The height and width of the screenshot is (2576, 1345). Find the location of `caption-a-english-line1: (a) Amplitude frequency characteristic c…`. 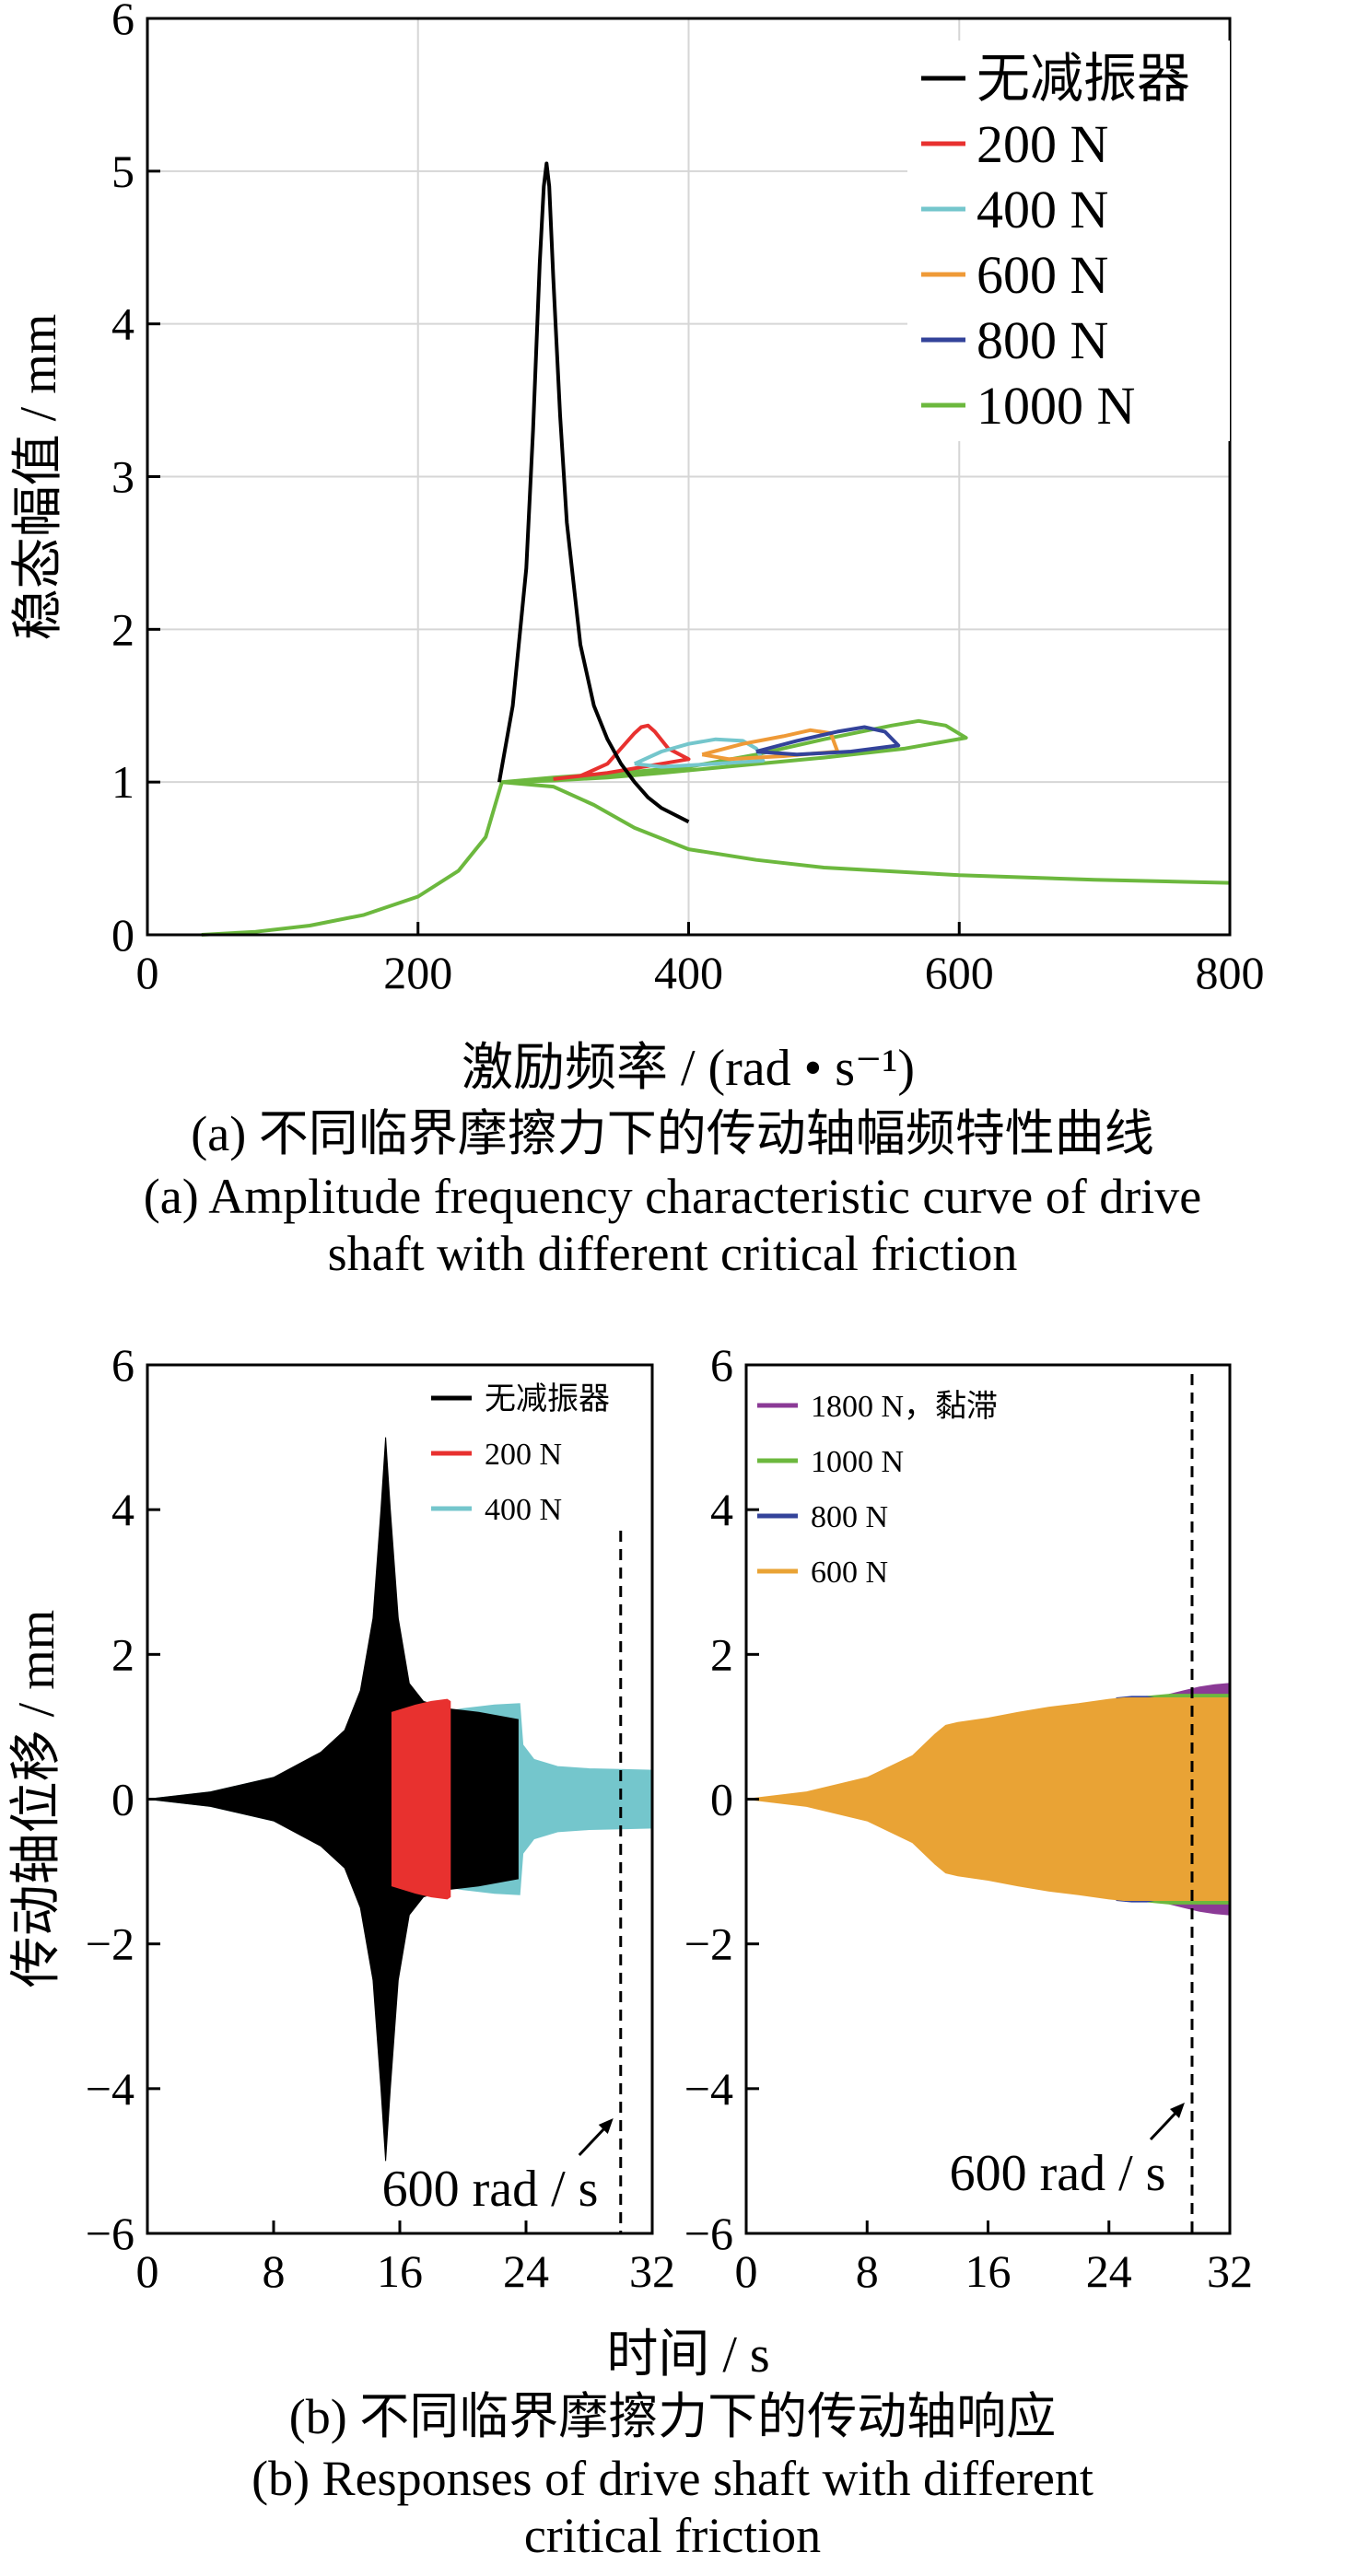

caption-a-english-line1: (a) Amplitude frequency characteristic c… is located at coordinates (672, 1196).